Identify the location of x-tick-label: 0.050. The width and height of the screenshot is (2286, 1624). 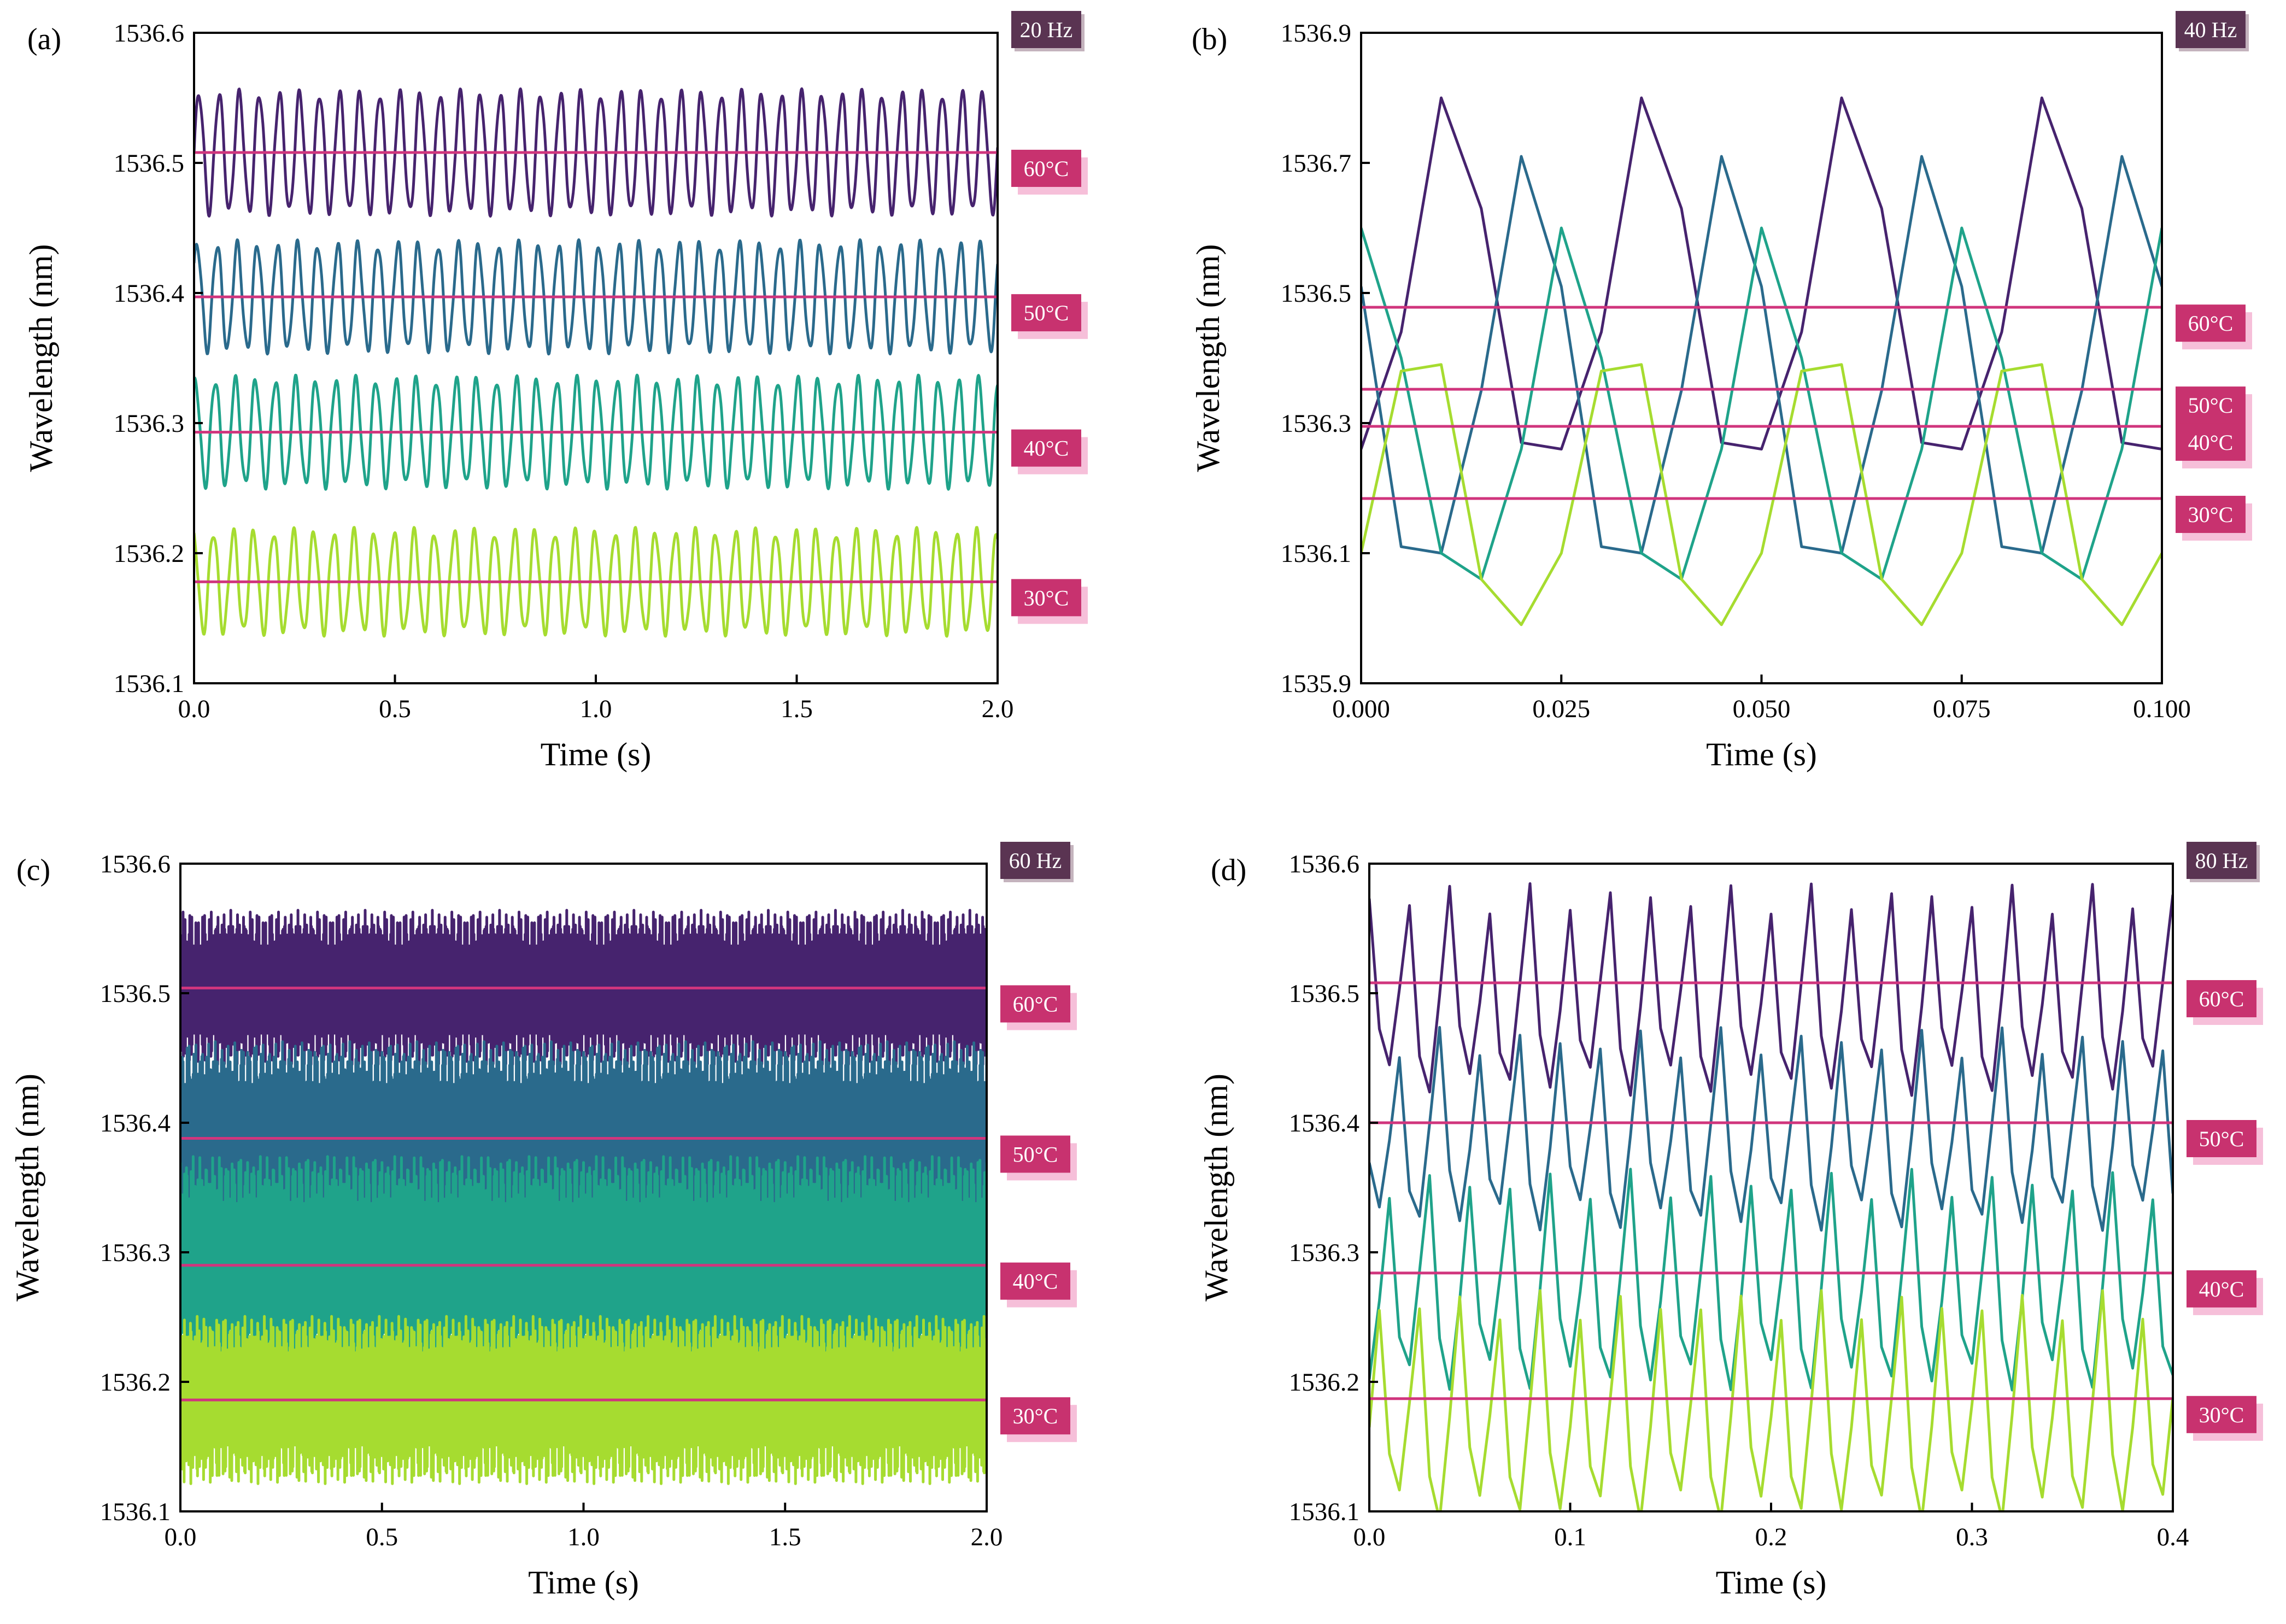
(1762, 709).